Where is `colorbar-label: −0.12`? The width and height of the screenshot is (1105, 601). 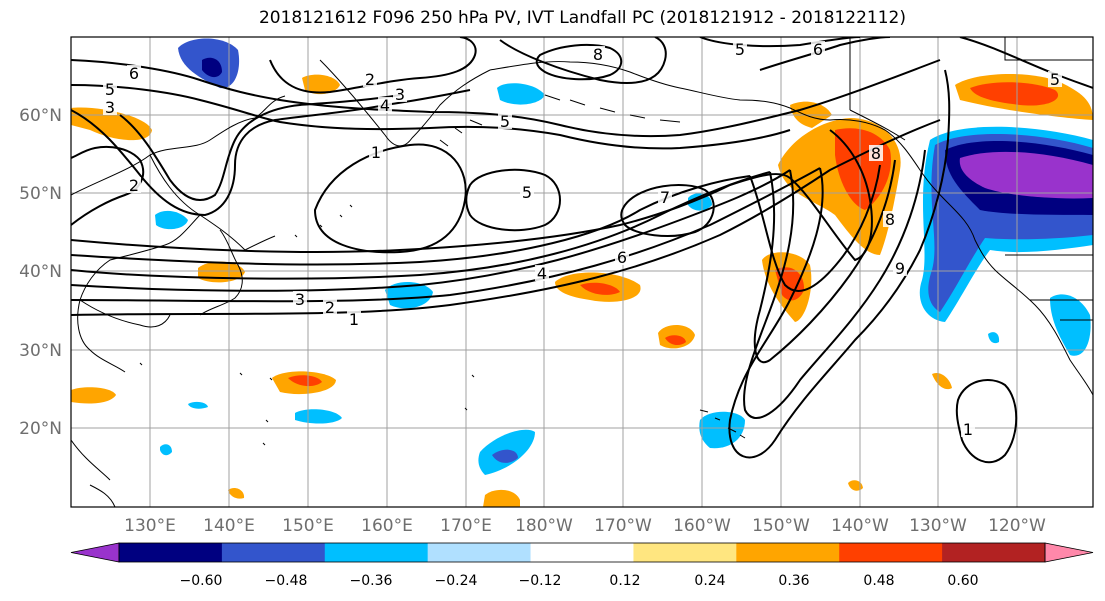
colorbar-label: −0.12 is located at coordinates (540, 581).